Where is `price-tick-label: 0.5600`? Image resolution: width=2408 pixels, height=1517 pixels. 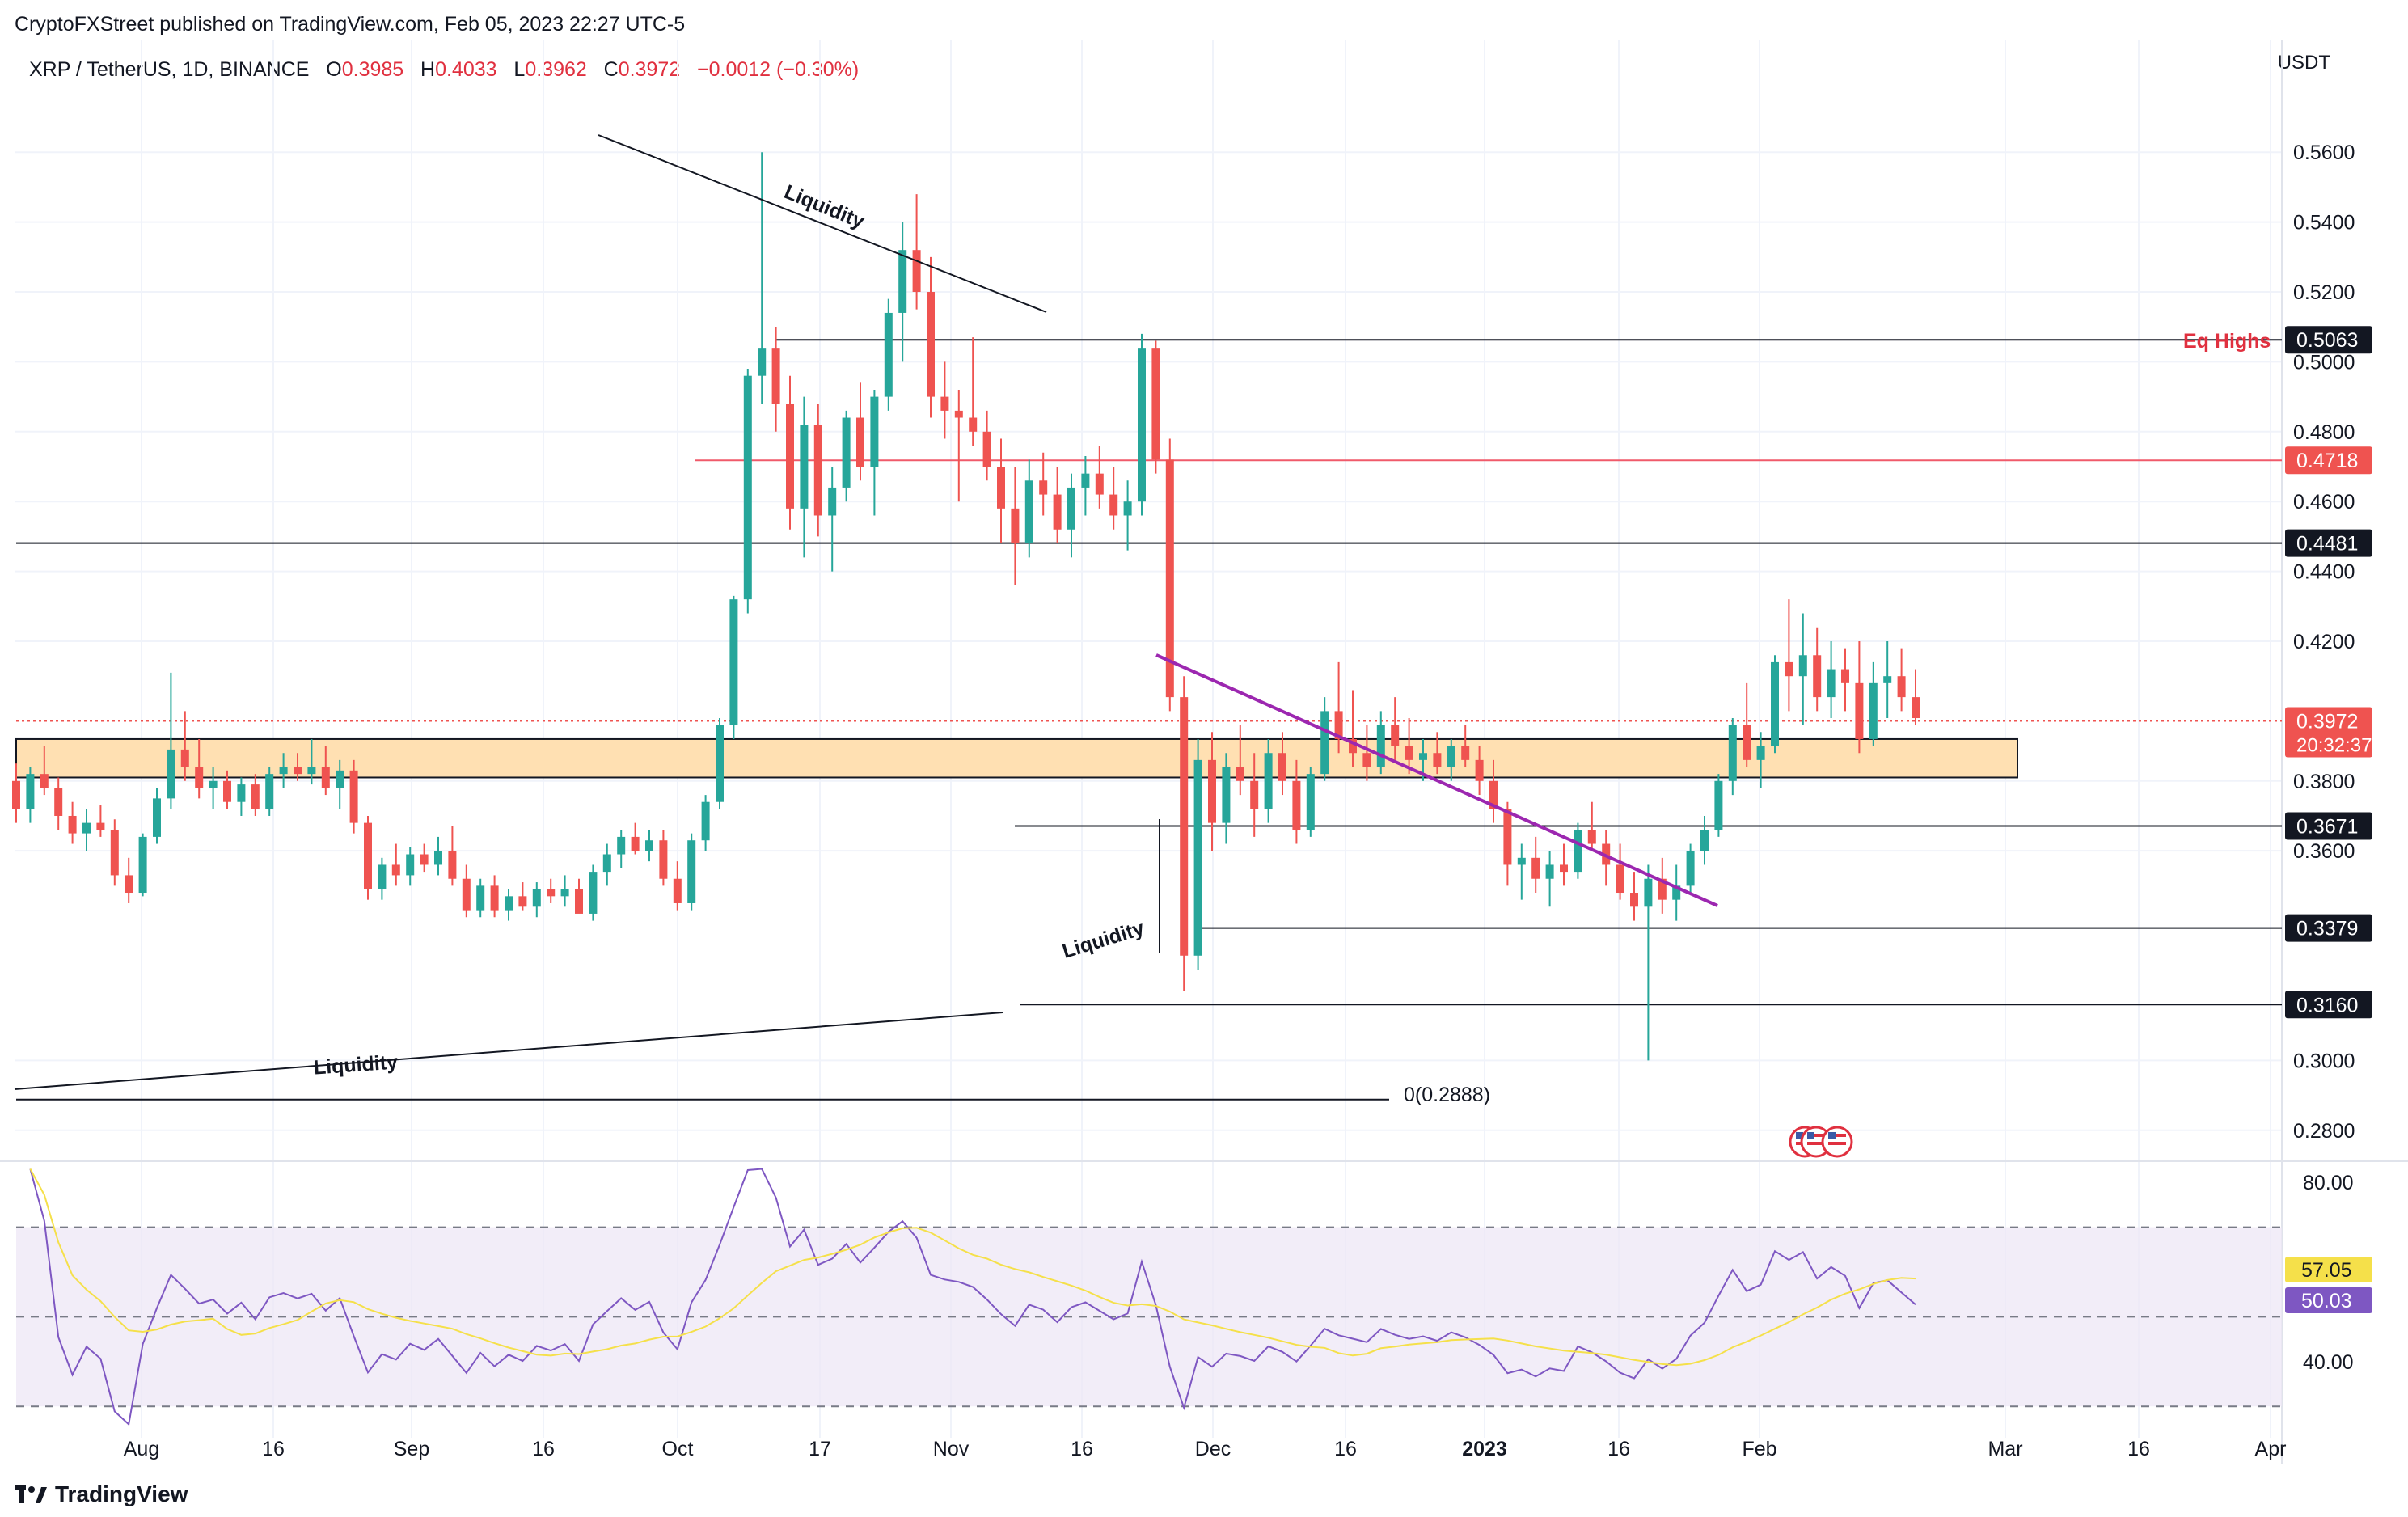
price-tick-label: 0.5600 is located at coordinates (2324, 153).